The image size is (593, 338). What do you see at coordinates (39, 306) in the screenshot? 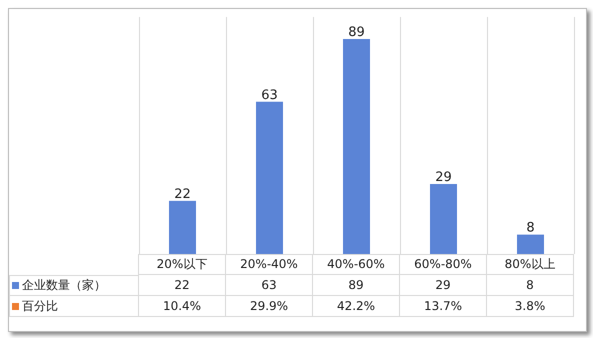
I see `legend-label: 百分比` at bounding box center [39, 306].